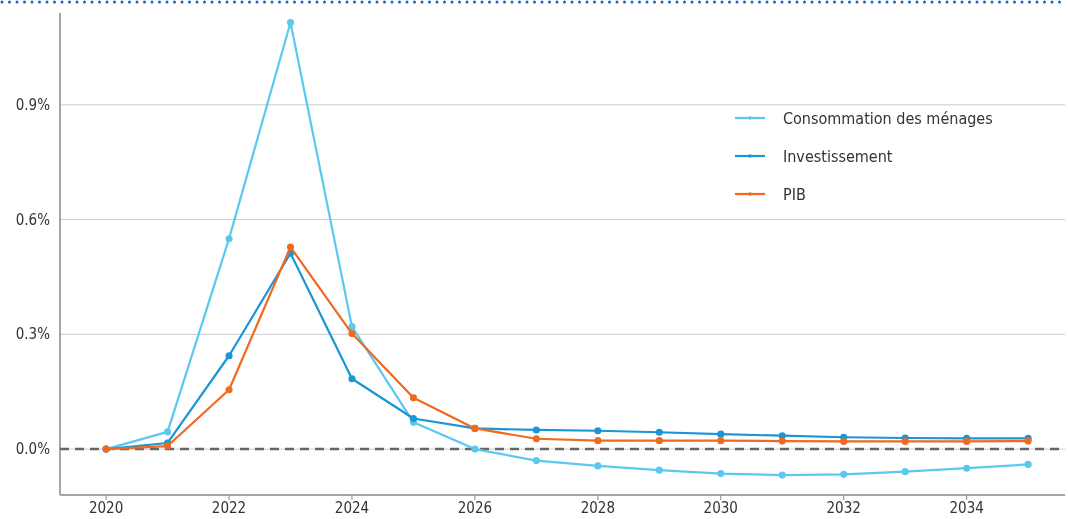  Describe the element at coordinates (352, 508) in the screenshot. I see `x-tick-label: 2024` at that location.